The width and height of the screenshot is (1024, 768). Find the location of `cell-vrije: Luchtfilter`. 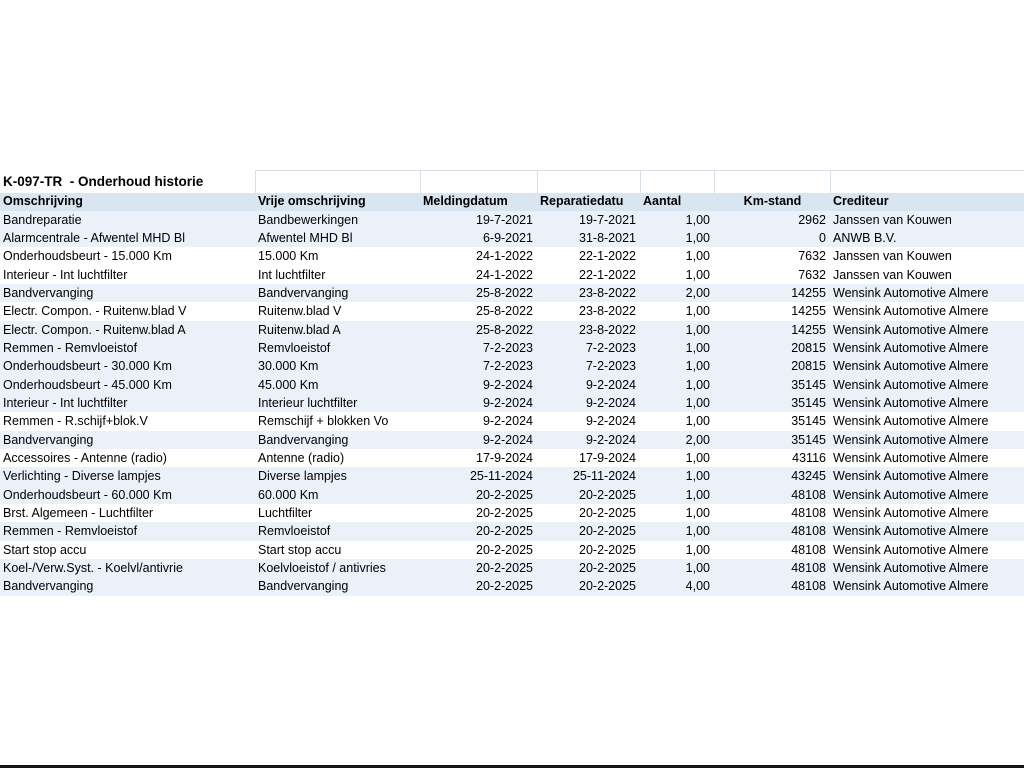

cell-vrije: Luchtfilter is located at coordinates (285, 513).